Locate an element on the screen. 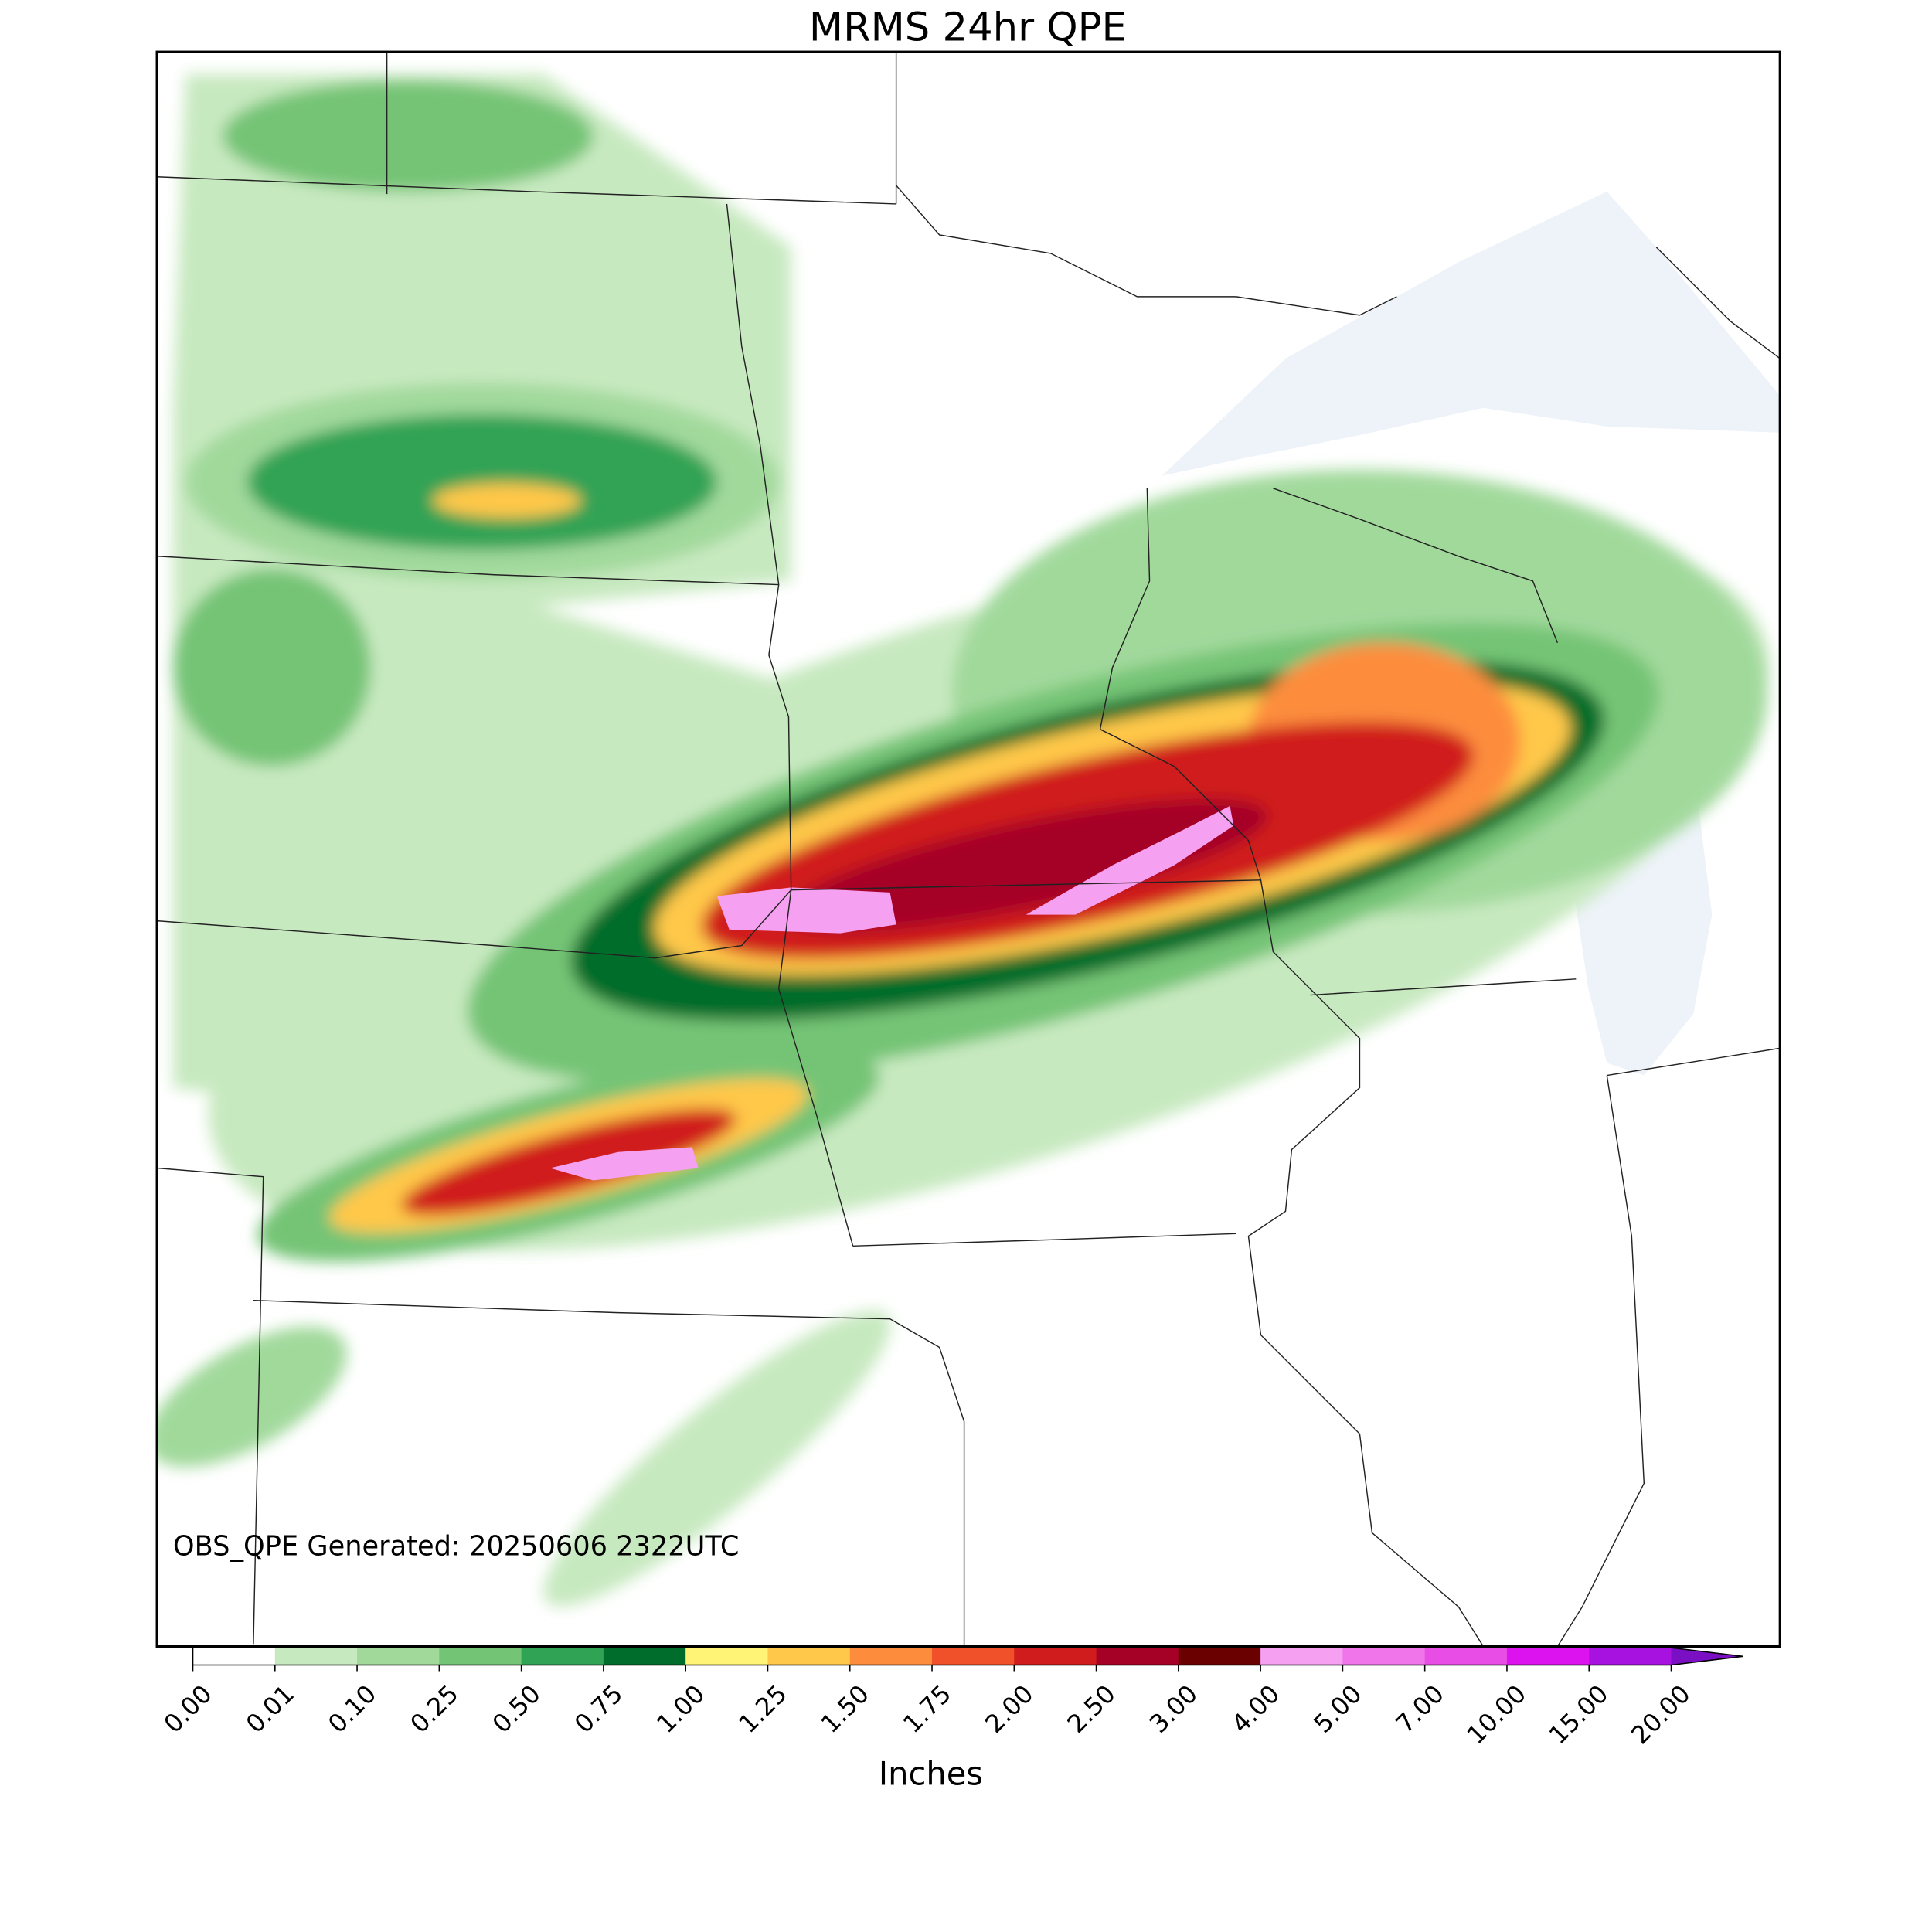 The image size is (1932, 1932). colorbar-tick-label: 10.00 is located at coordinates (1497, 1714).